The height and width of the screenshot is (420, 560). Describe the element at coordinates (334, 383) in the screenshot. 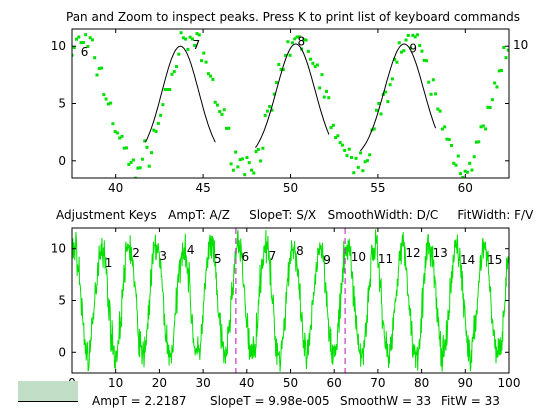

I see `x-tick-label: 60` at that location.